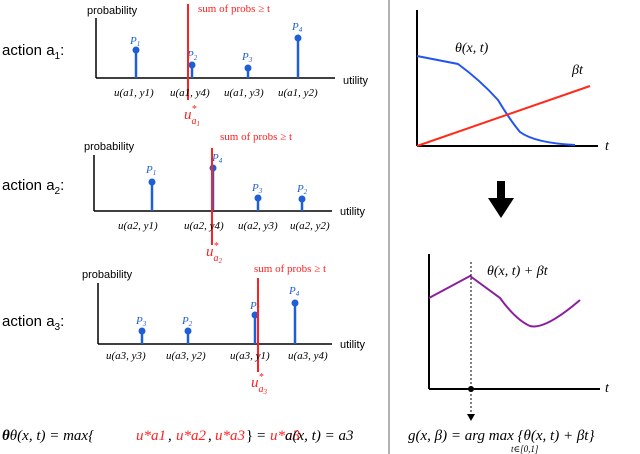  Describe the element at coordinates (525, 449) in the screenshot. I see `g-formula-under: t∈[0,1]` at that location.